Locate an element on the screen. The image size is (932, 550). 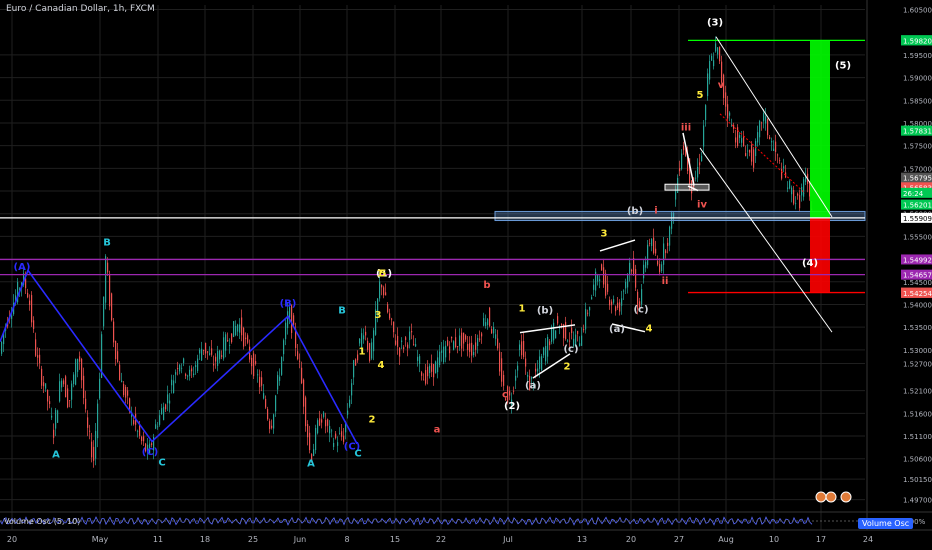
price-tick-label: 1.55500 is located at coordinates (917, 237).